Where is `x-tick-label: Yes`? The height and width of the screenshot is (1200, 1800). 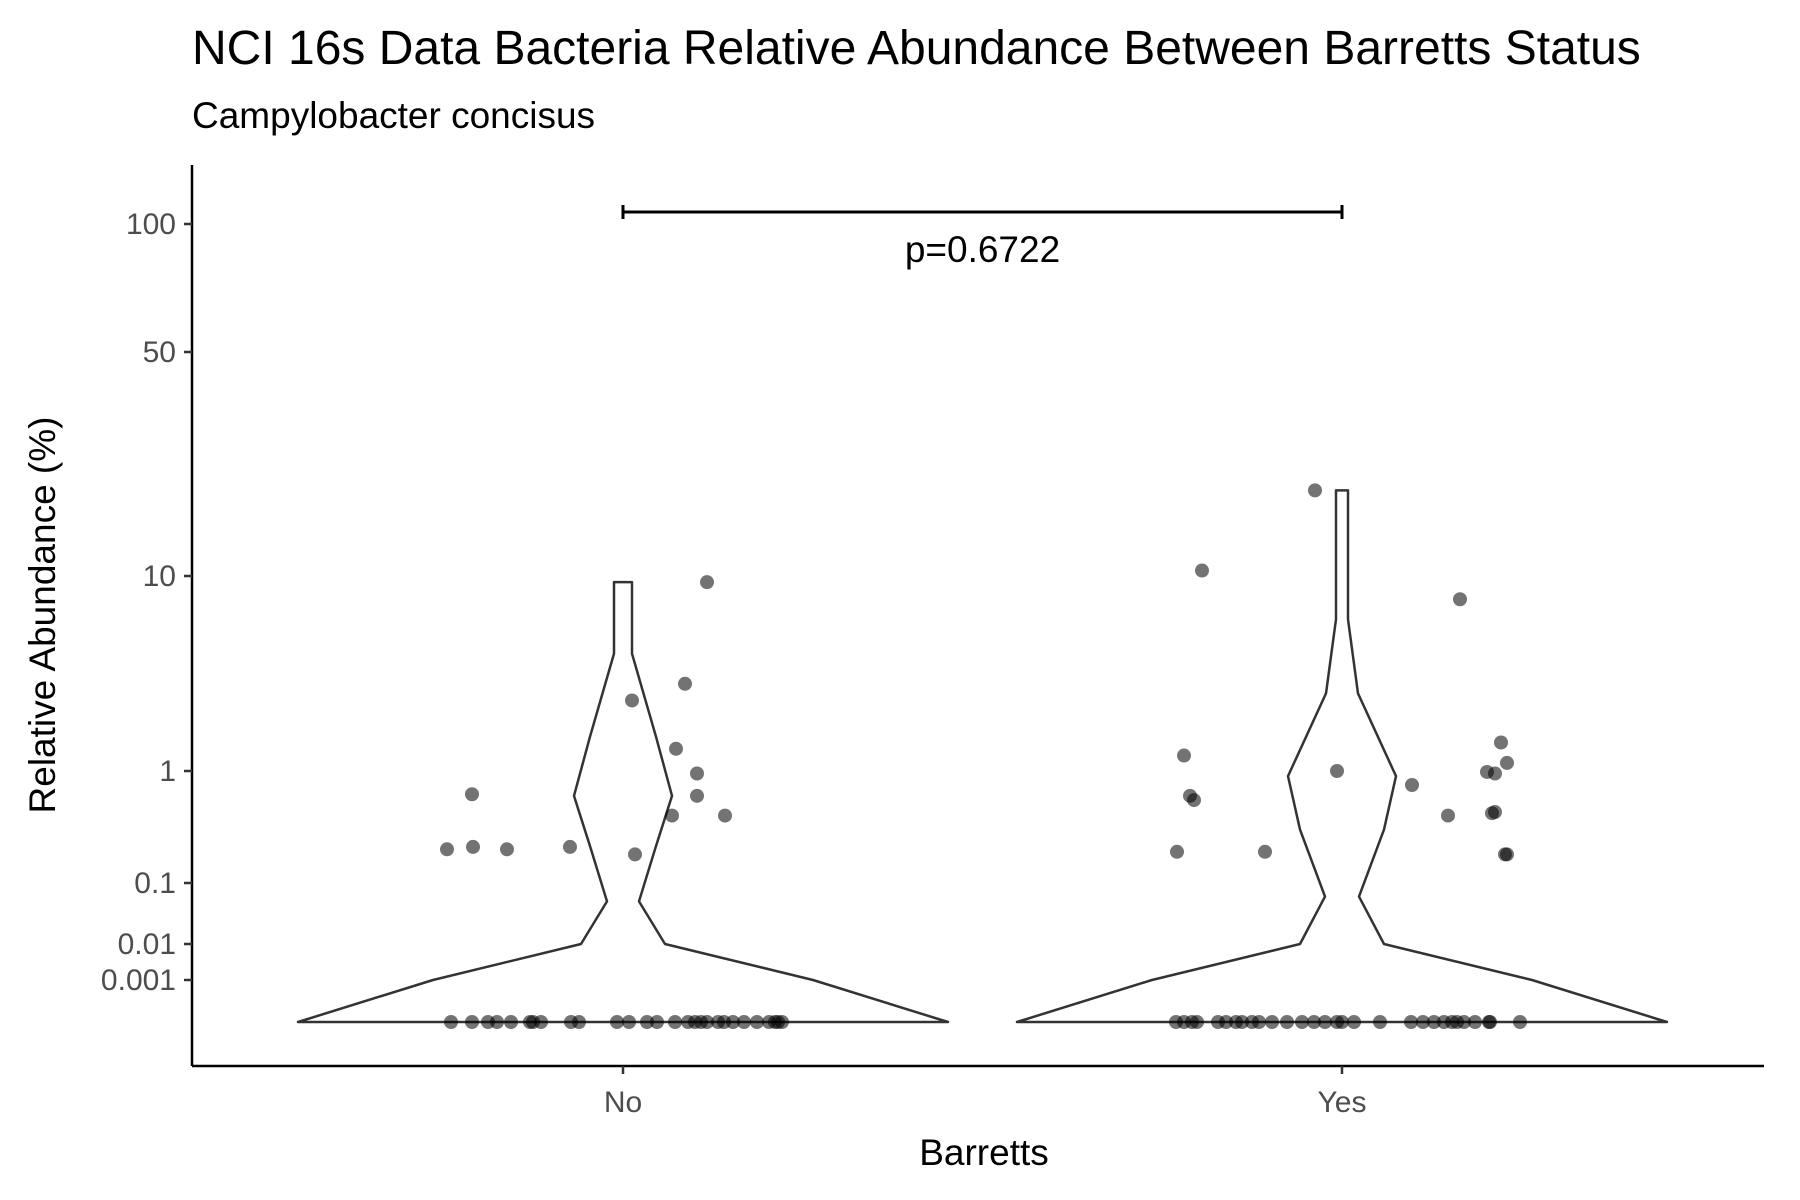 x-tick-label: Yes is located at coordinates (1342, 1102).